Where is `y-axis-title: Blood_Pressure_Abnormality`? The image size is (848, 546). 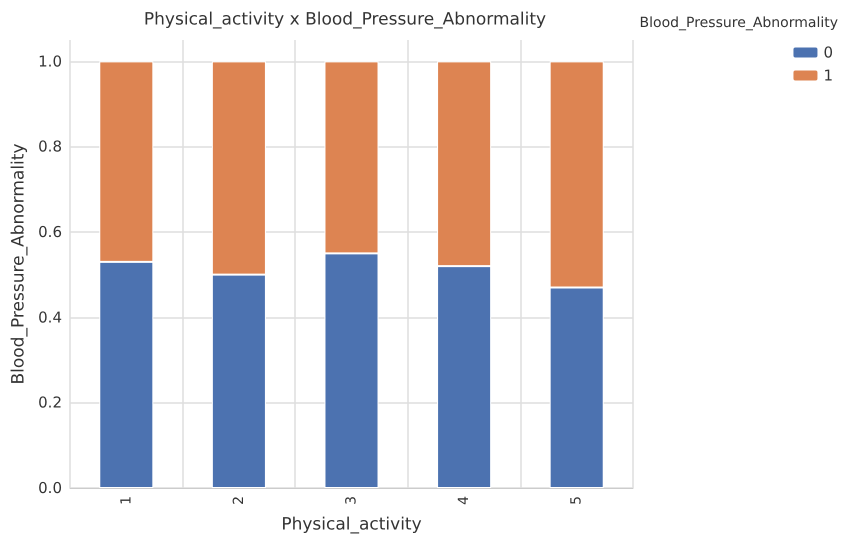 y-axis-title: Blood_Pressure_Abnormality is located at coordinates (18, 264).